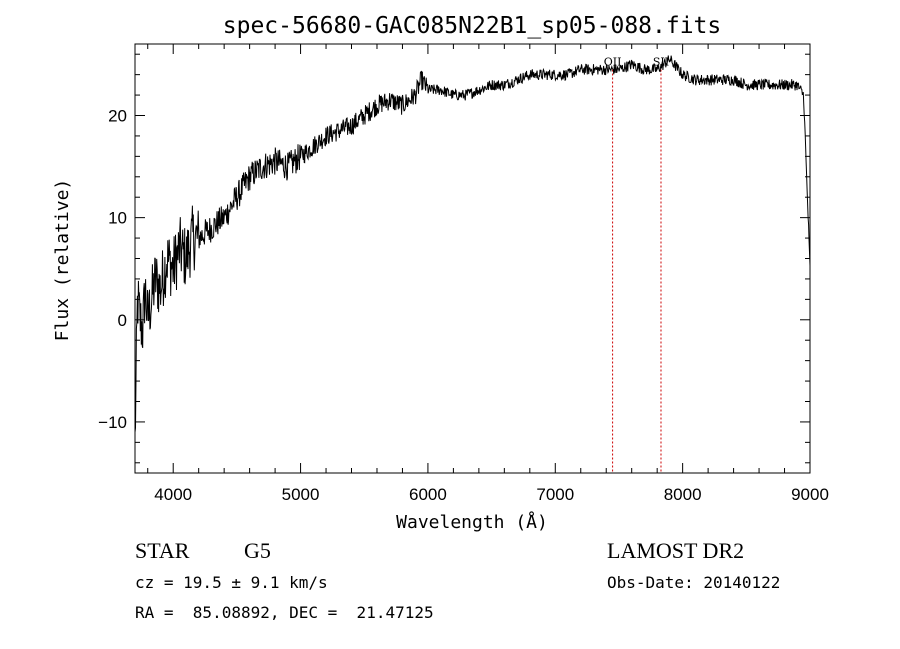 Image resolution: width=900 pixels, height=649 pixels. Describe the element at coordinates (428, 494) in the screenshot. I see `x-tick-label: 6000` at that location.